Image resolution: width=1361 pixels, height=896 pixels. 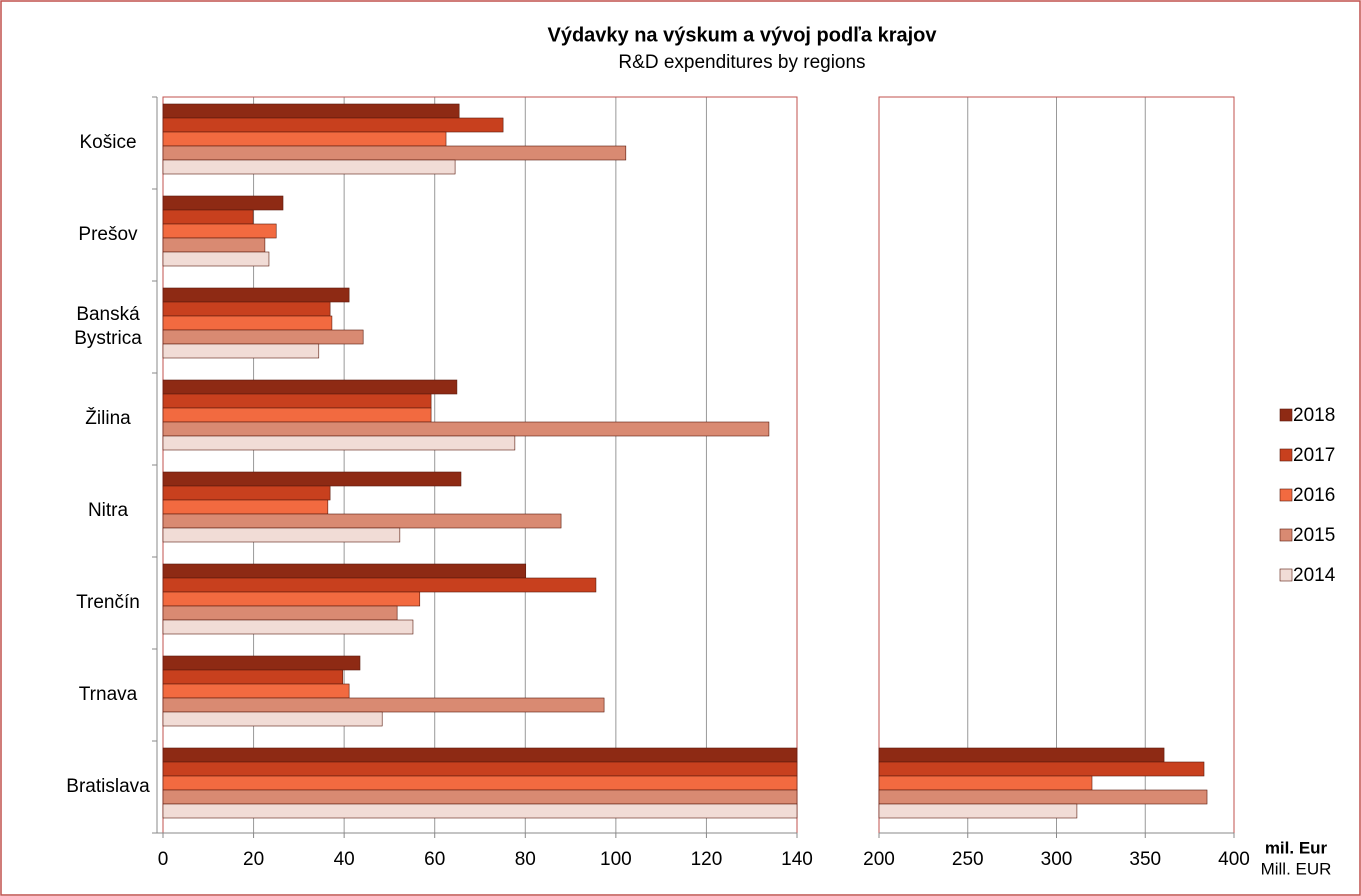 What do you see at coordinates (108, 142) in the screenshot?
I see `y-tick-label: Košice` at bounding box center [108, 142].